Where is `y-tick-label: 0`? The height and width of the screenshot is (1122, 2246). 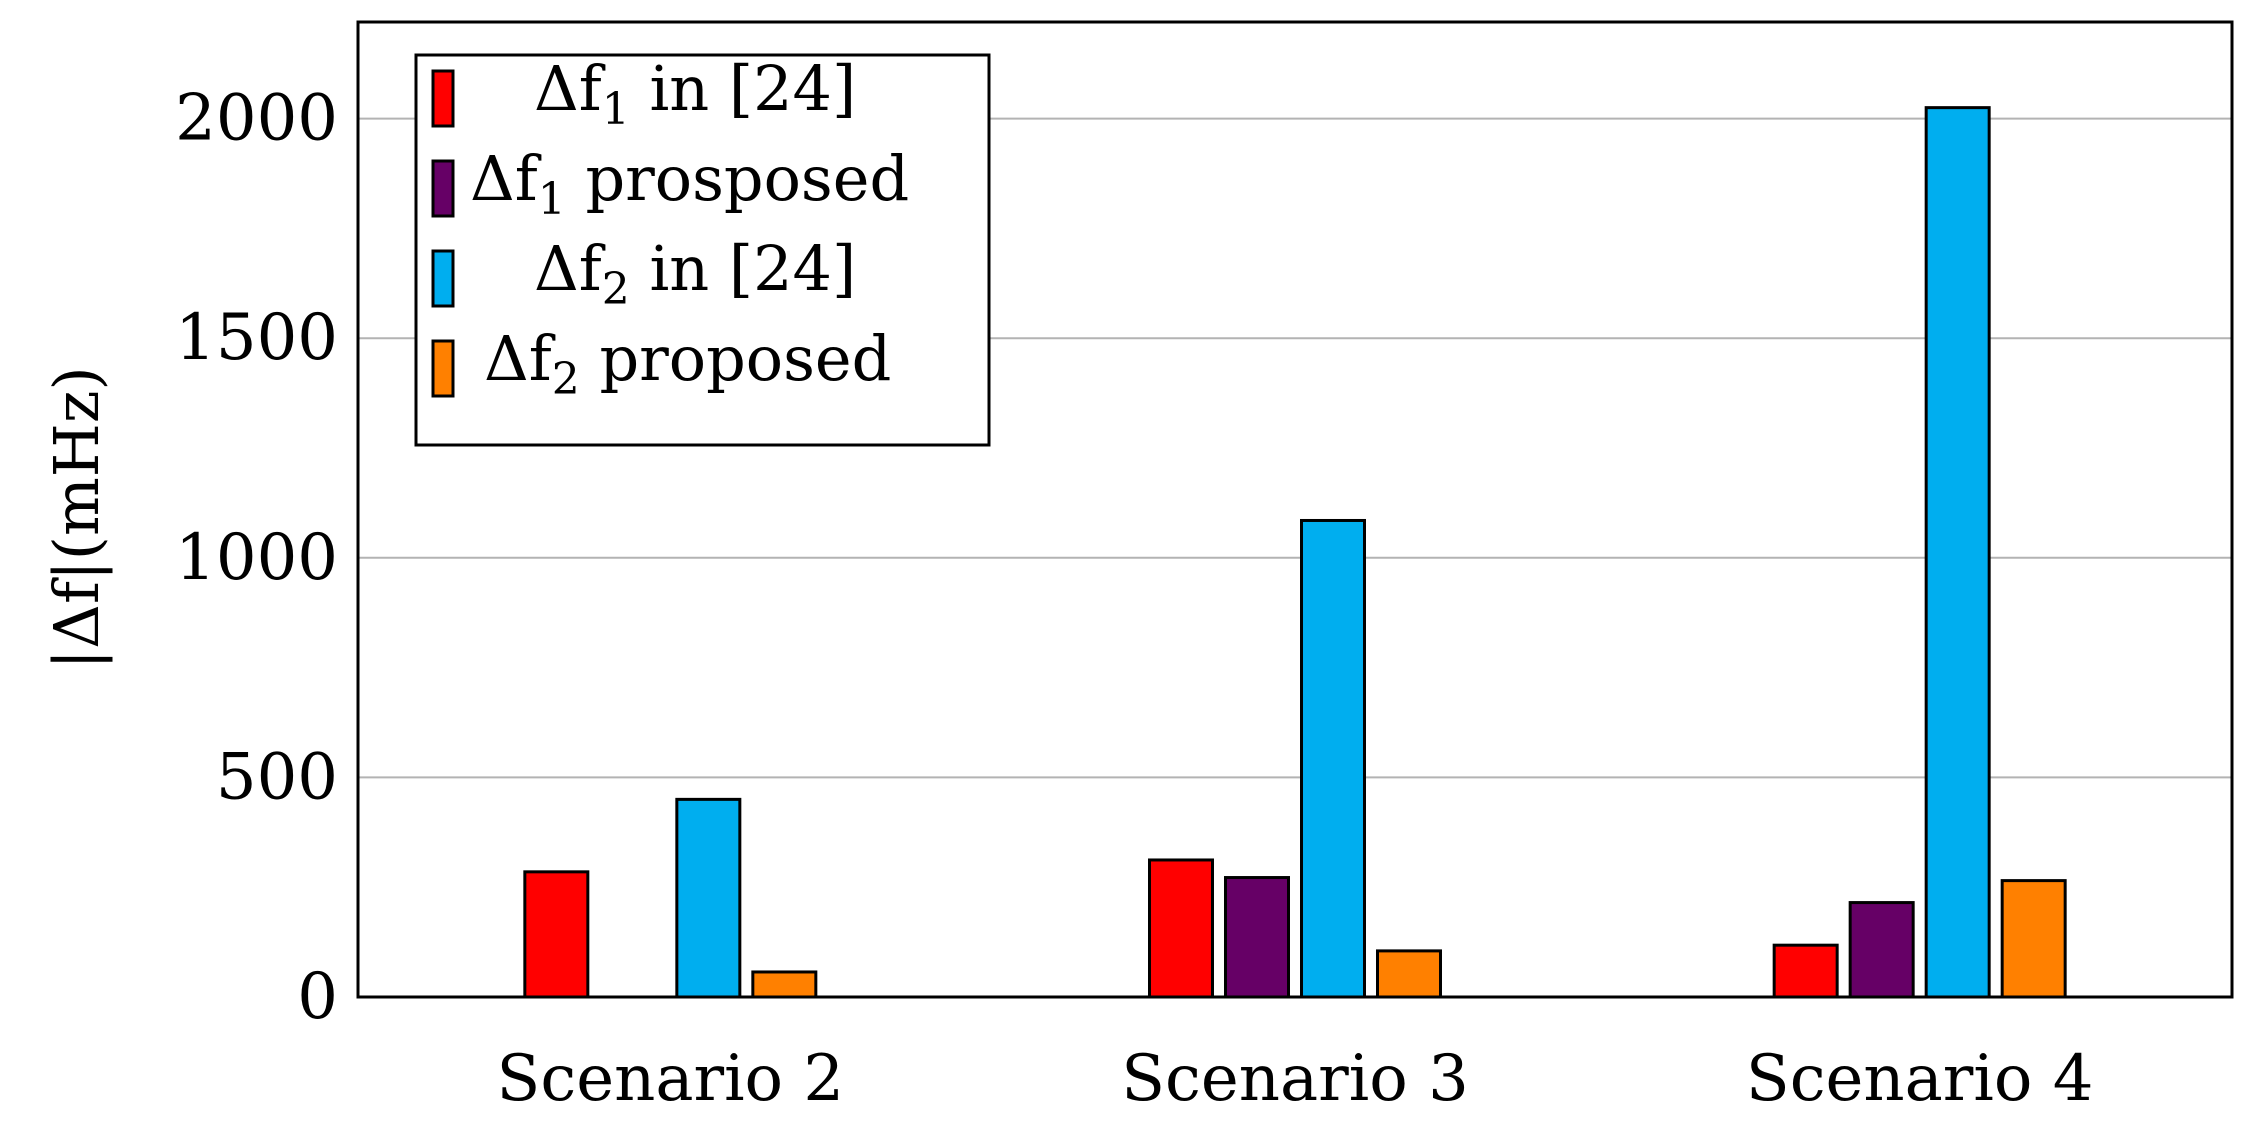 y-tick-label: 0 is located at coordinates (317, 997).